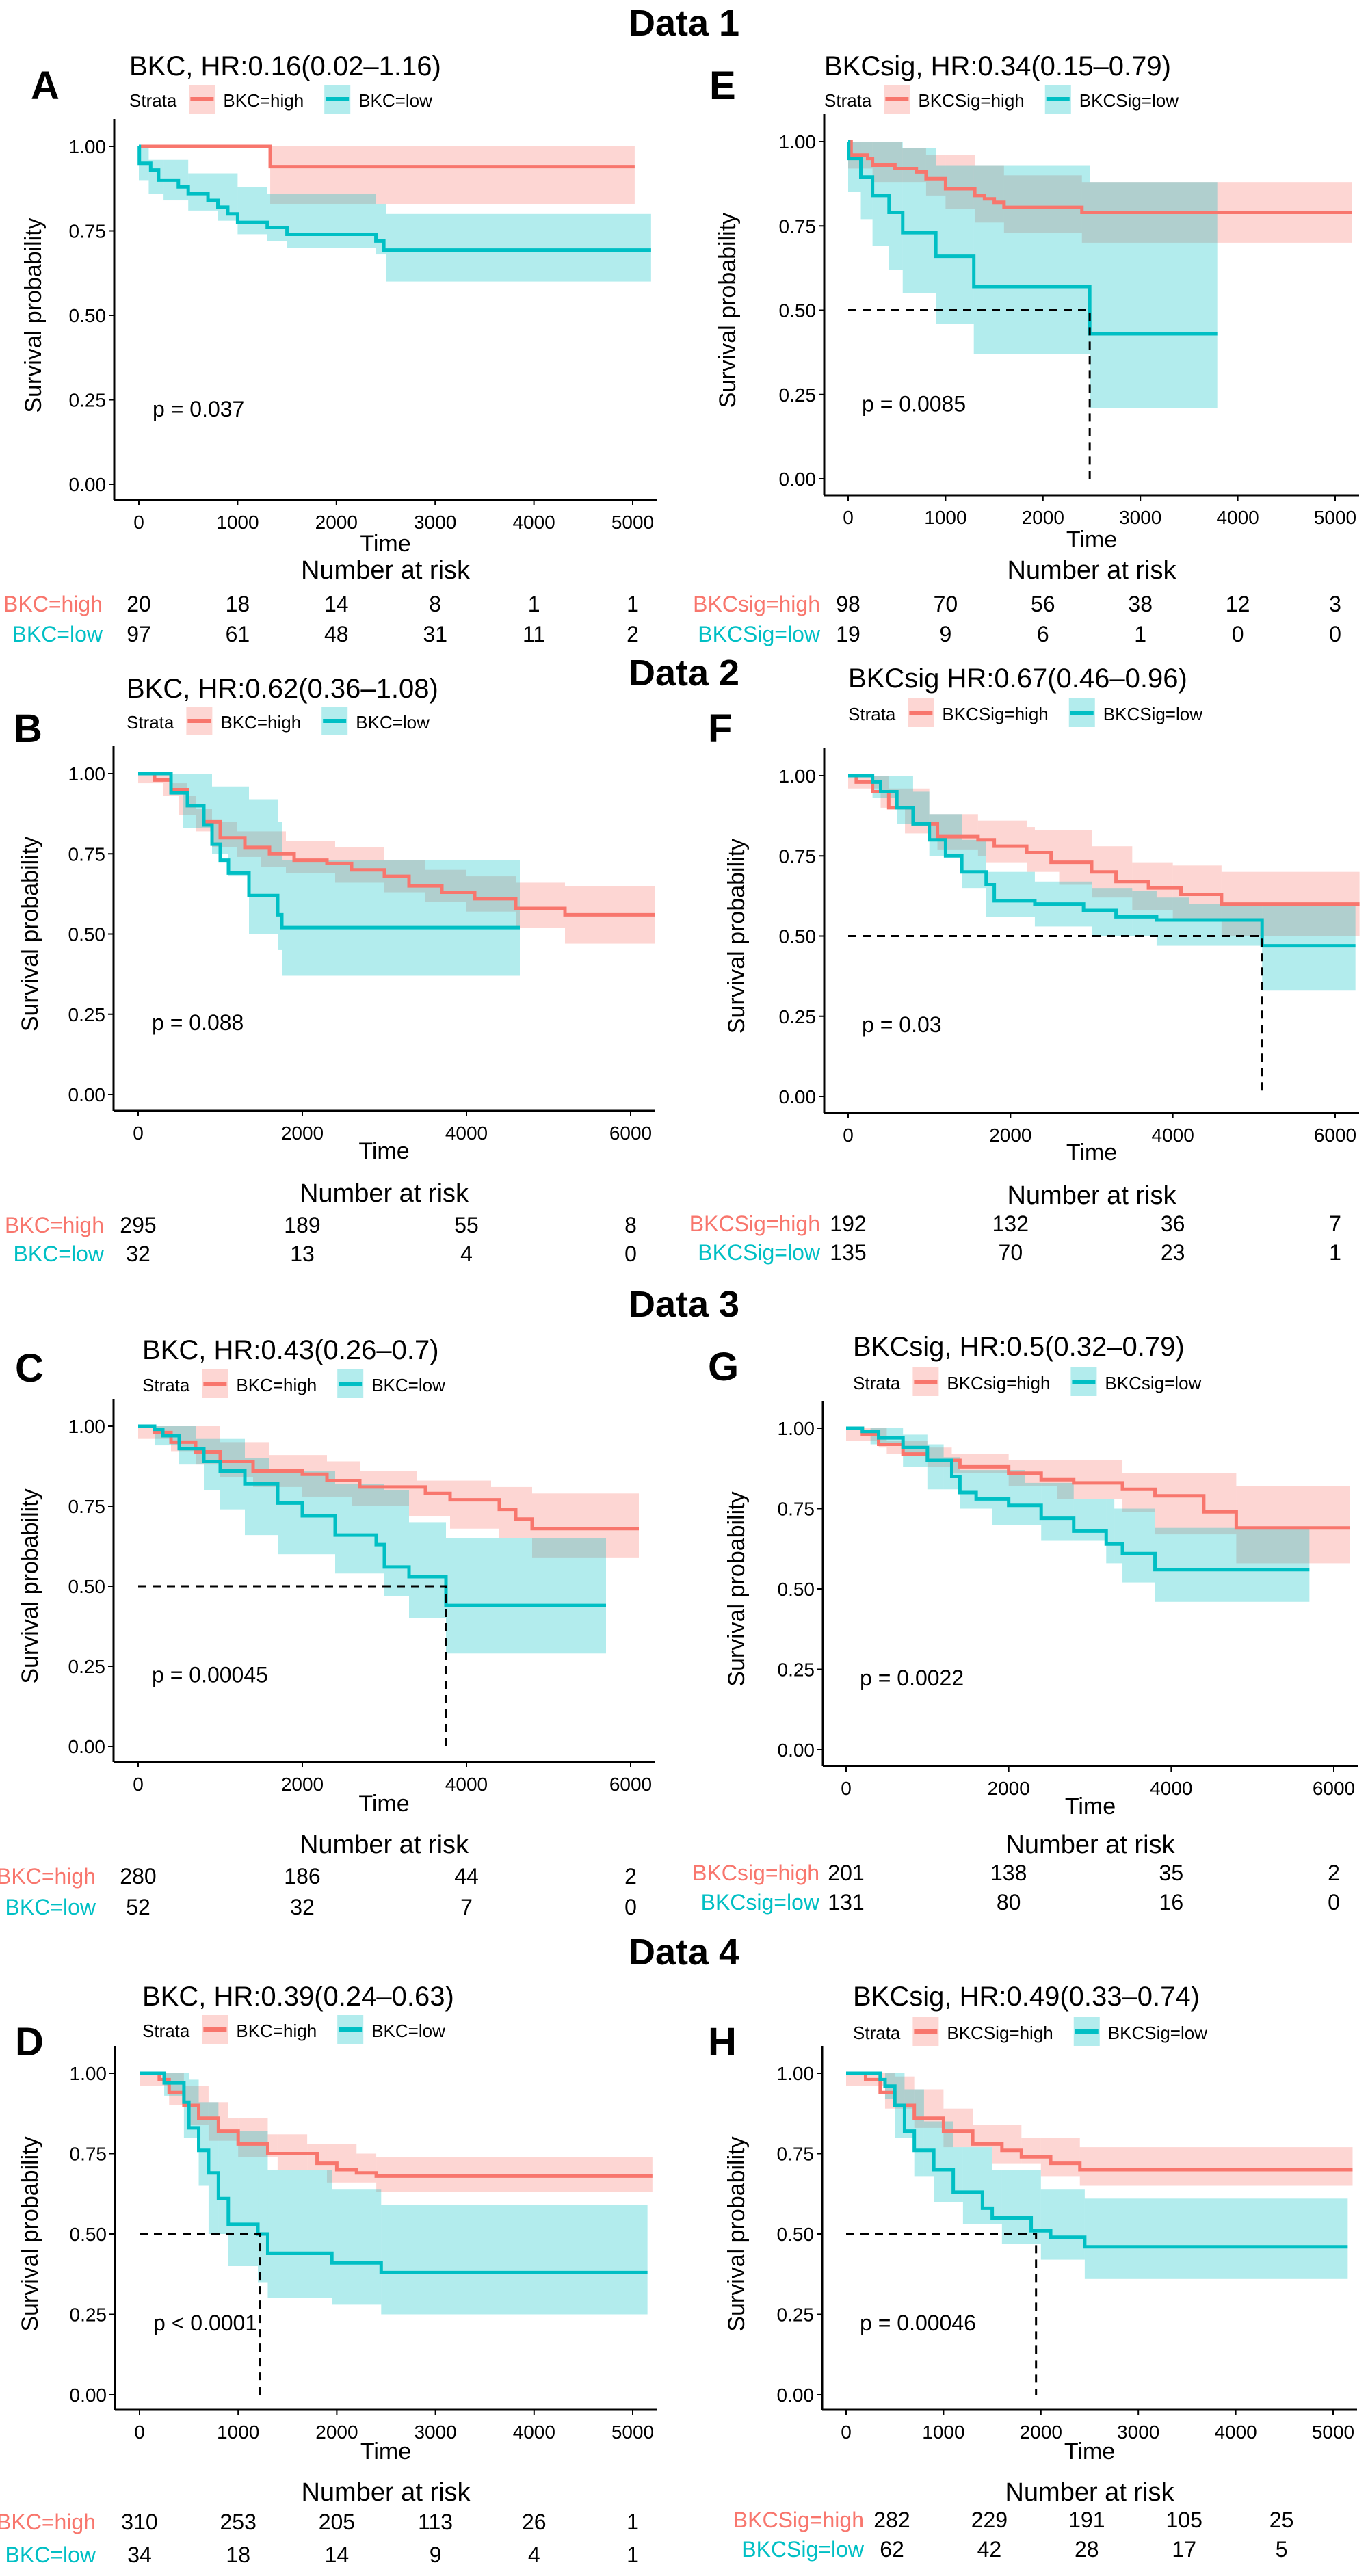  Describe the element at coordinates (535, 2522) in the screenshot. I see `risk-value: 26` at that location.